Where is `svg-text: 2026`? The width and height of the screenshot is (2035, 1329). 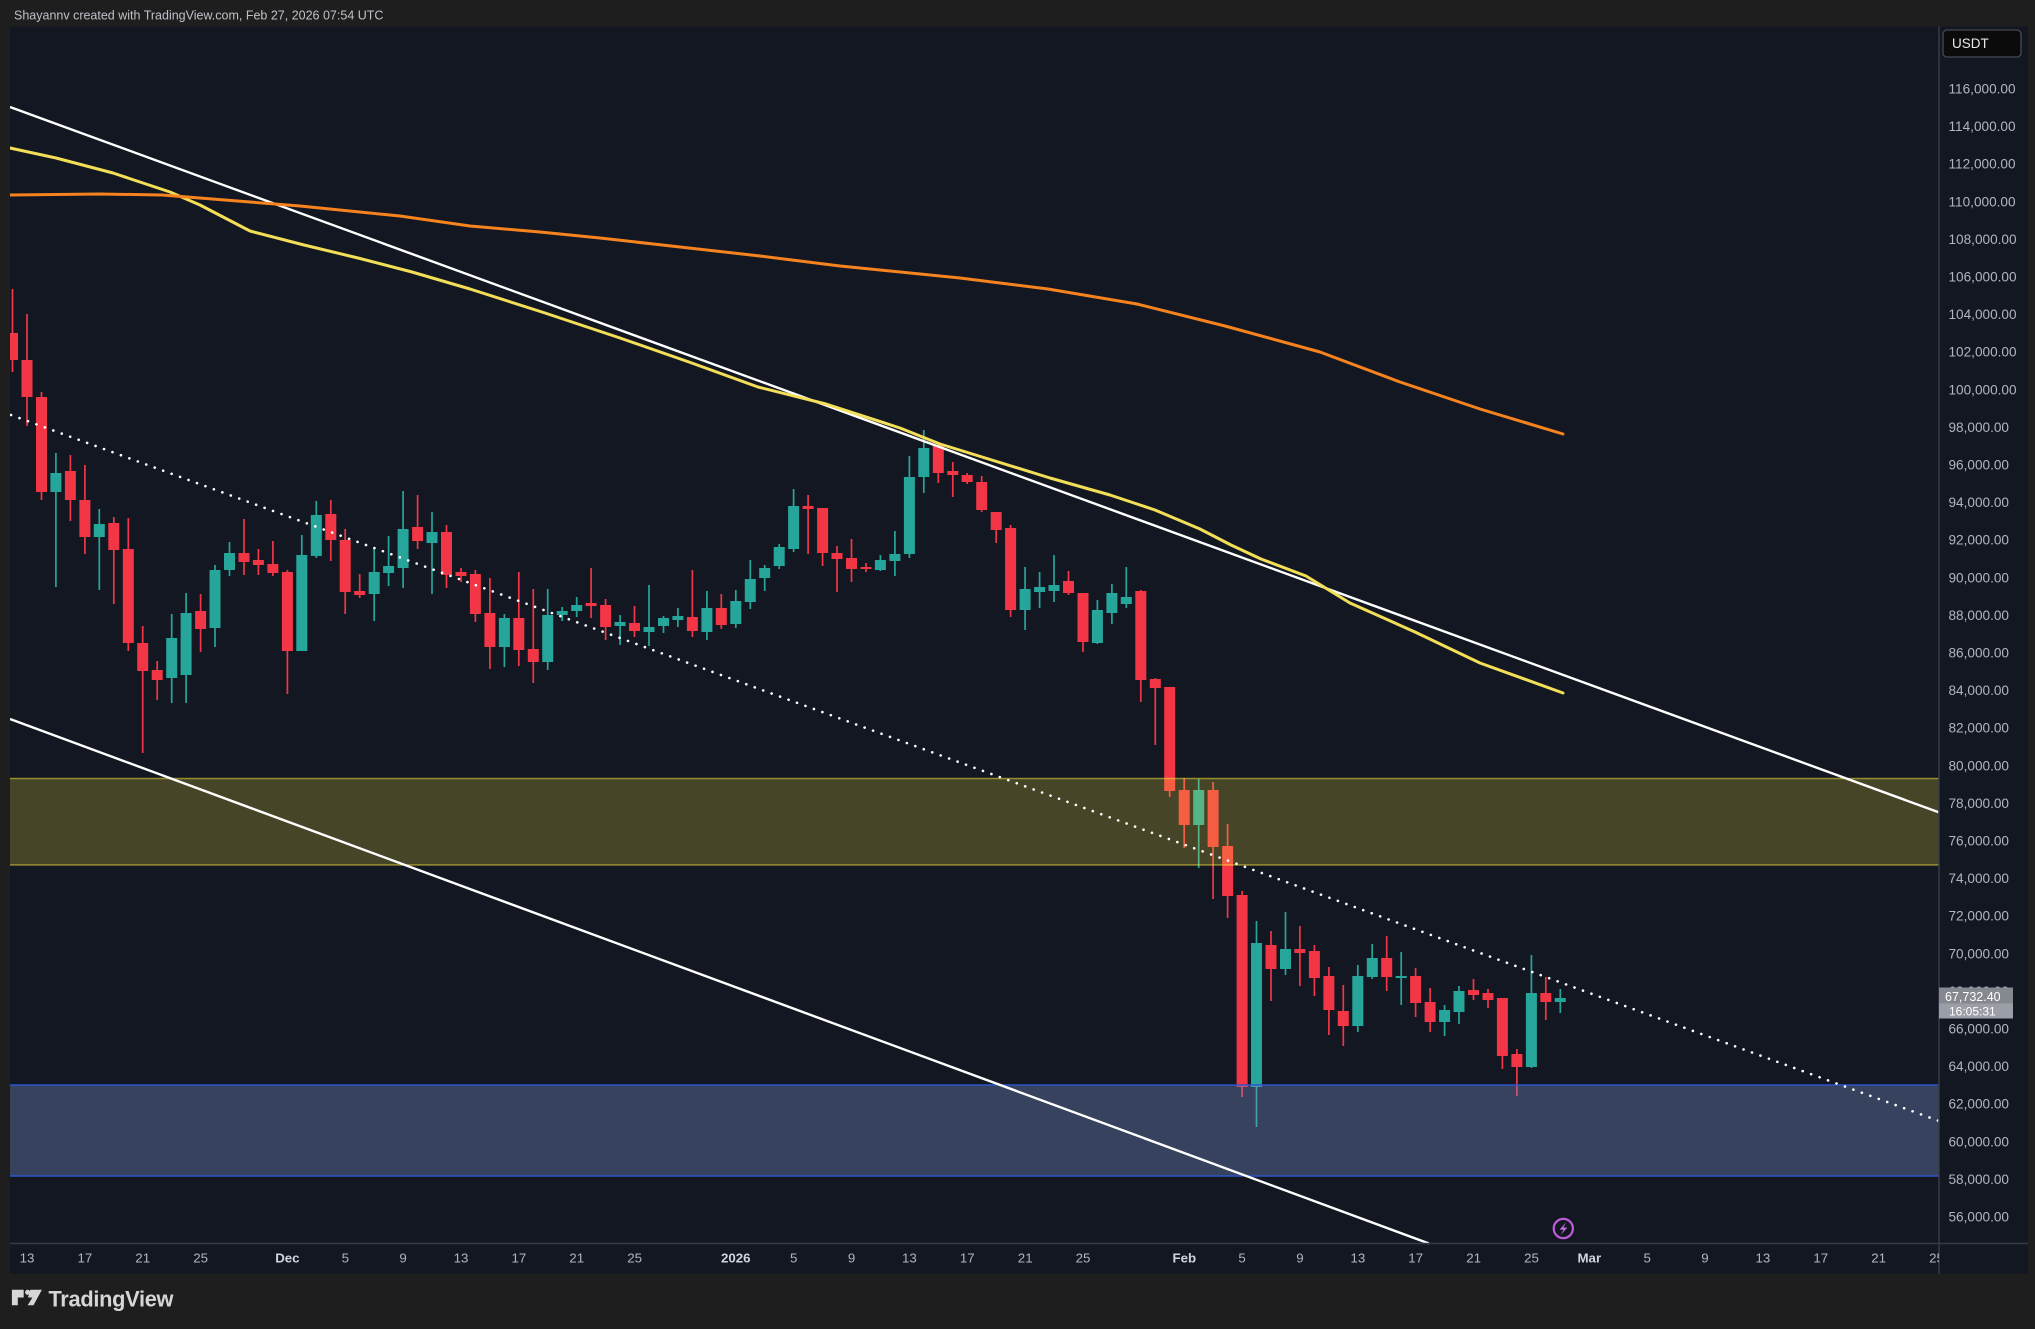
svg-text: 2026 is located at coordinates (736, 1258).